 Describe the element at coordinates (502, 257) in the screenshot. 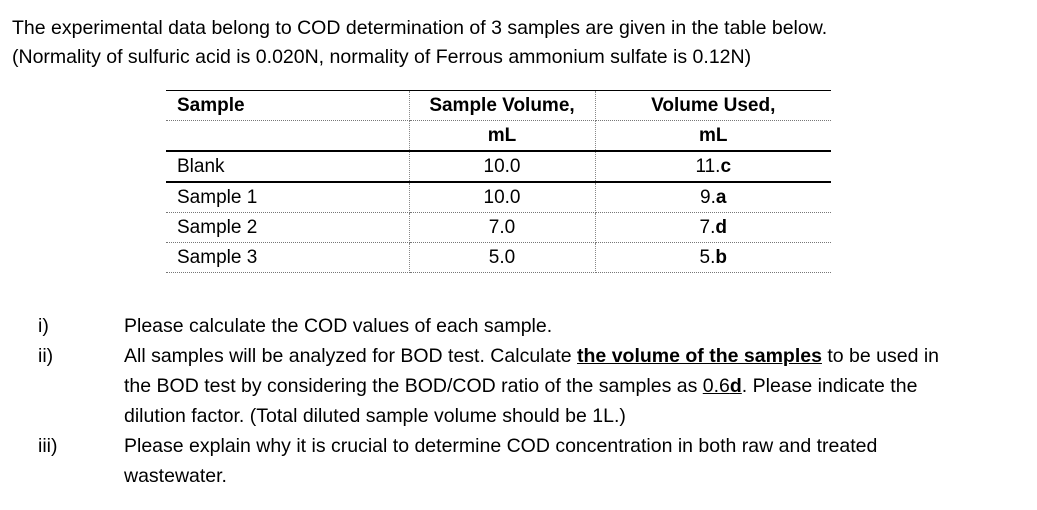

I see `cell-volume: 5.0` at that location.